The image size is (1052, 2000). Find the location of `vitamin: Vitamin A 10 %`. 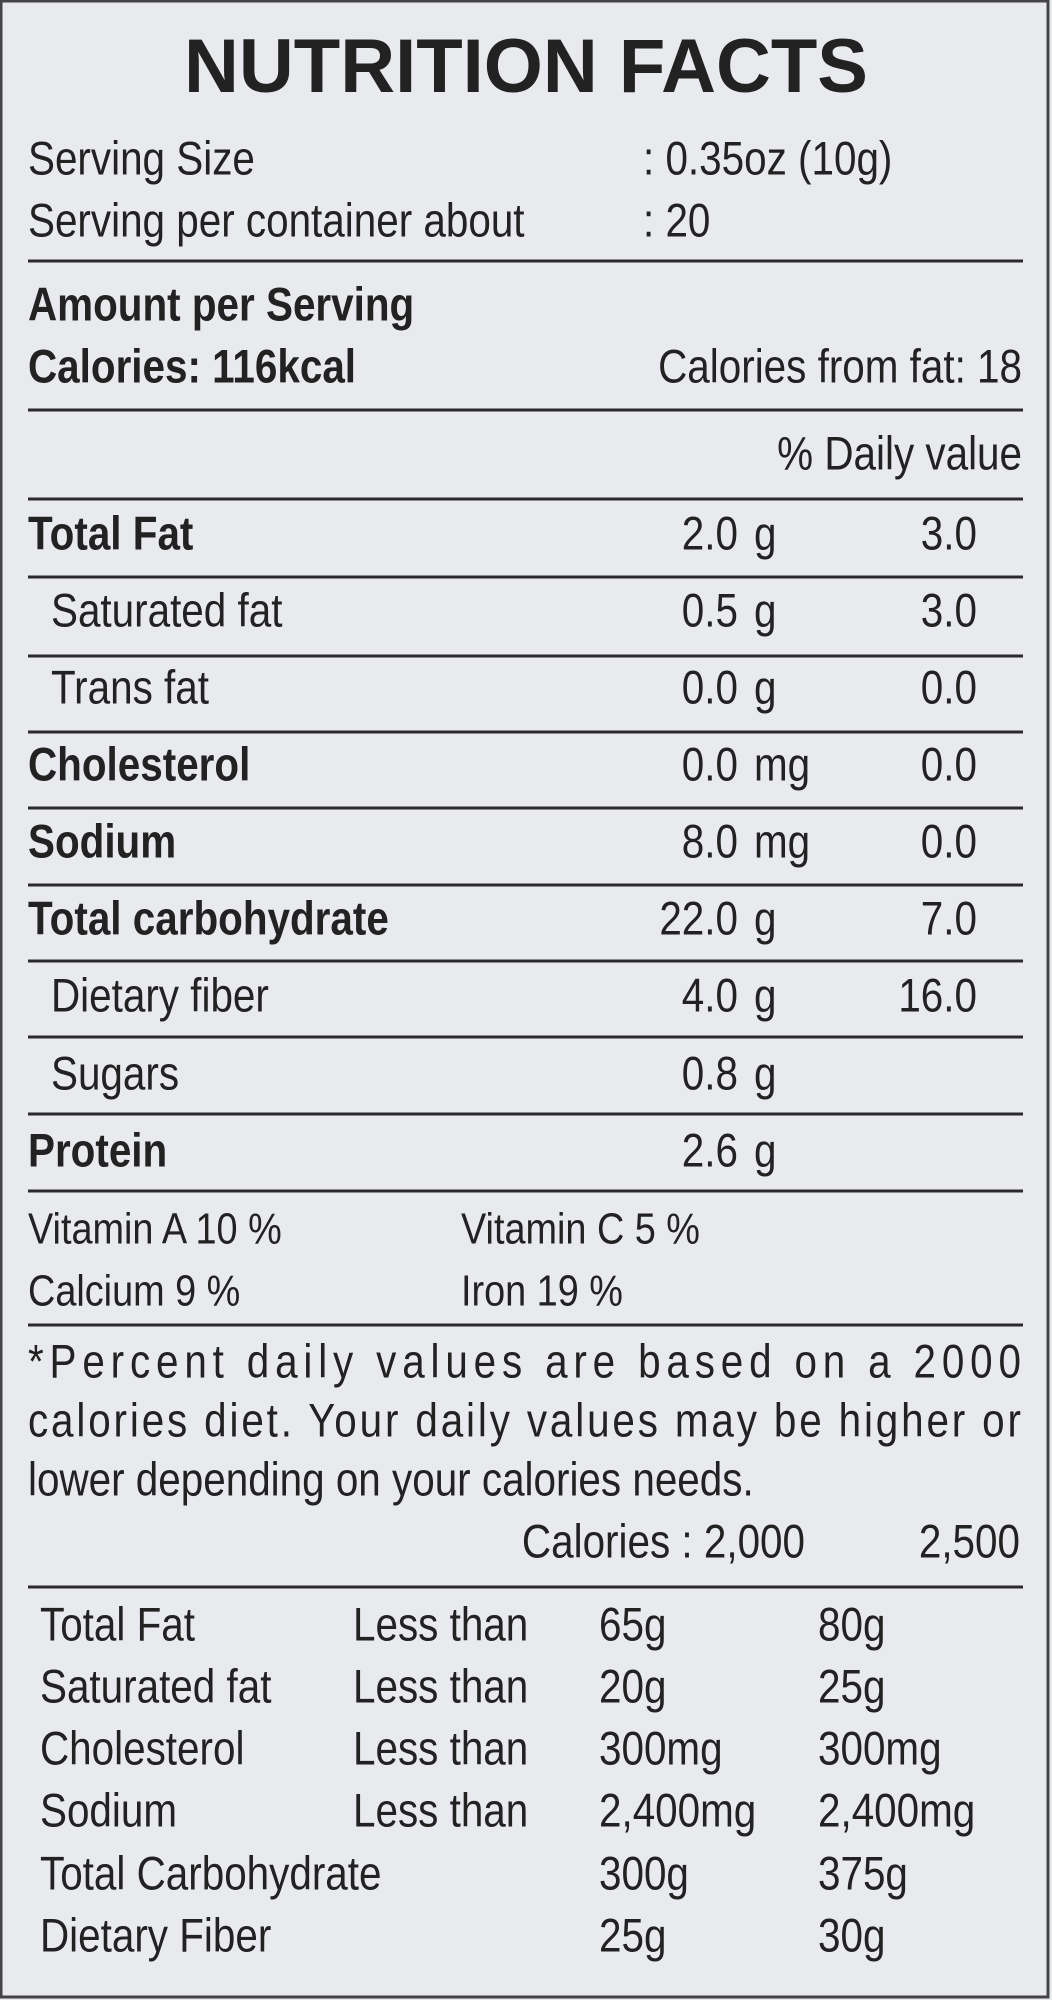

vitamin: Vitamin A 10 % is located at coordinates (155, 1228).